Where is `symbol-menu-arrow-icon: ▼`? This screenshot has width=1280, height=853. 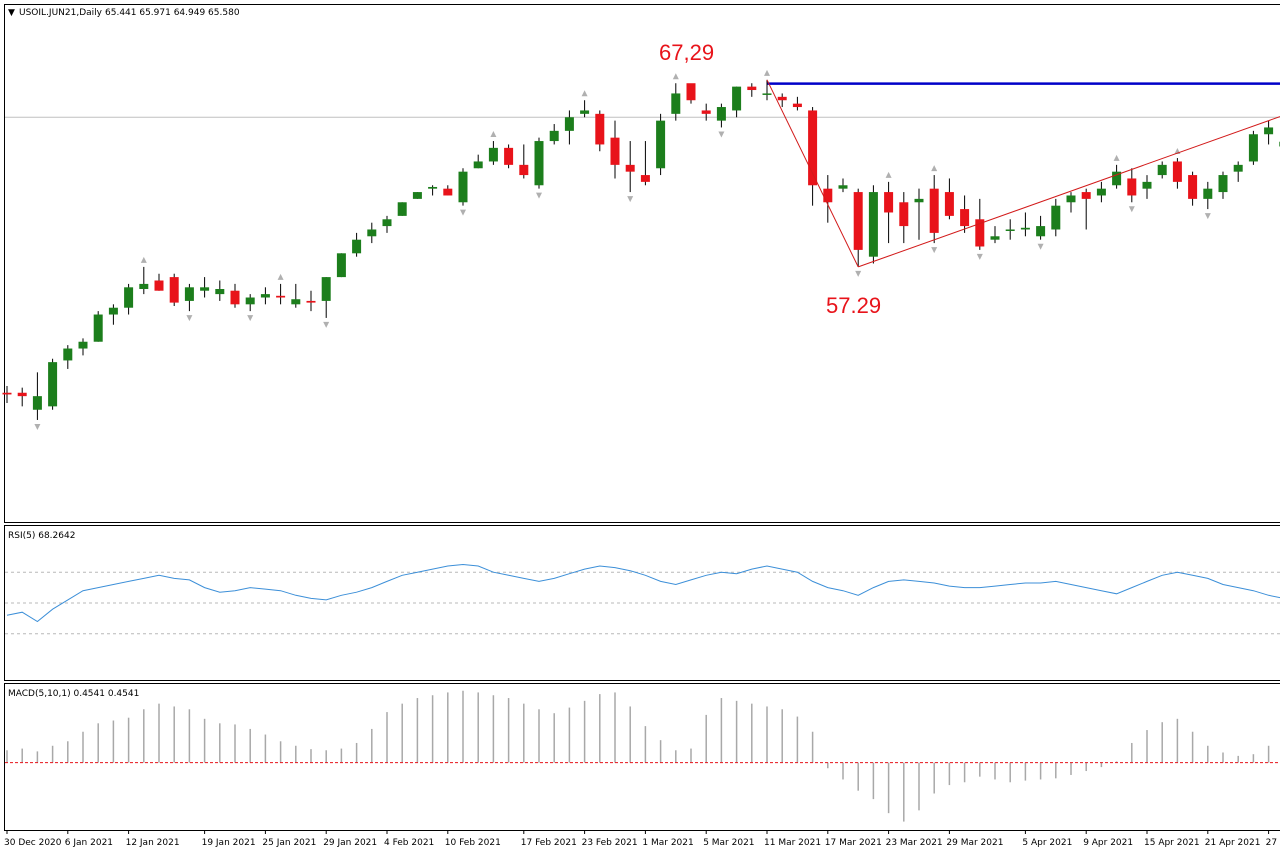 symbol-menu-arrow-icon: ▼ is located at coordinates (11, 13).